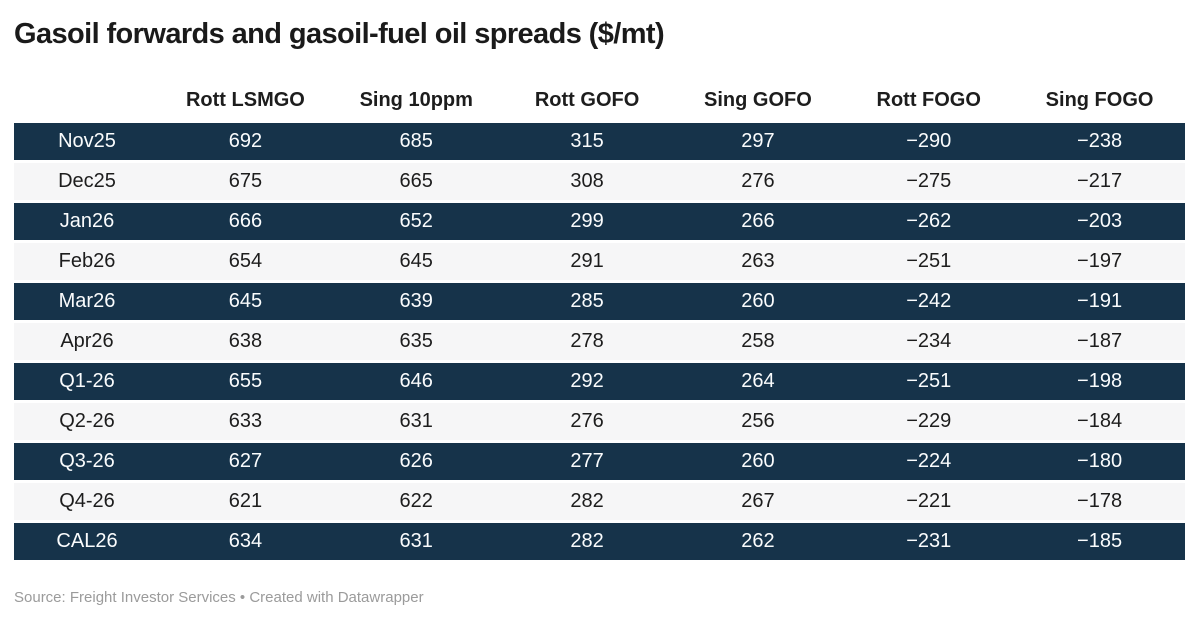 This screenshot has height=628, width=1200. Describe the element at coordinates (758, 260) in the screenshot. I see `table-cell: 263` at that location.